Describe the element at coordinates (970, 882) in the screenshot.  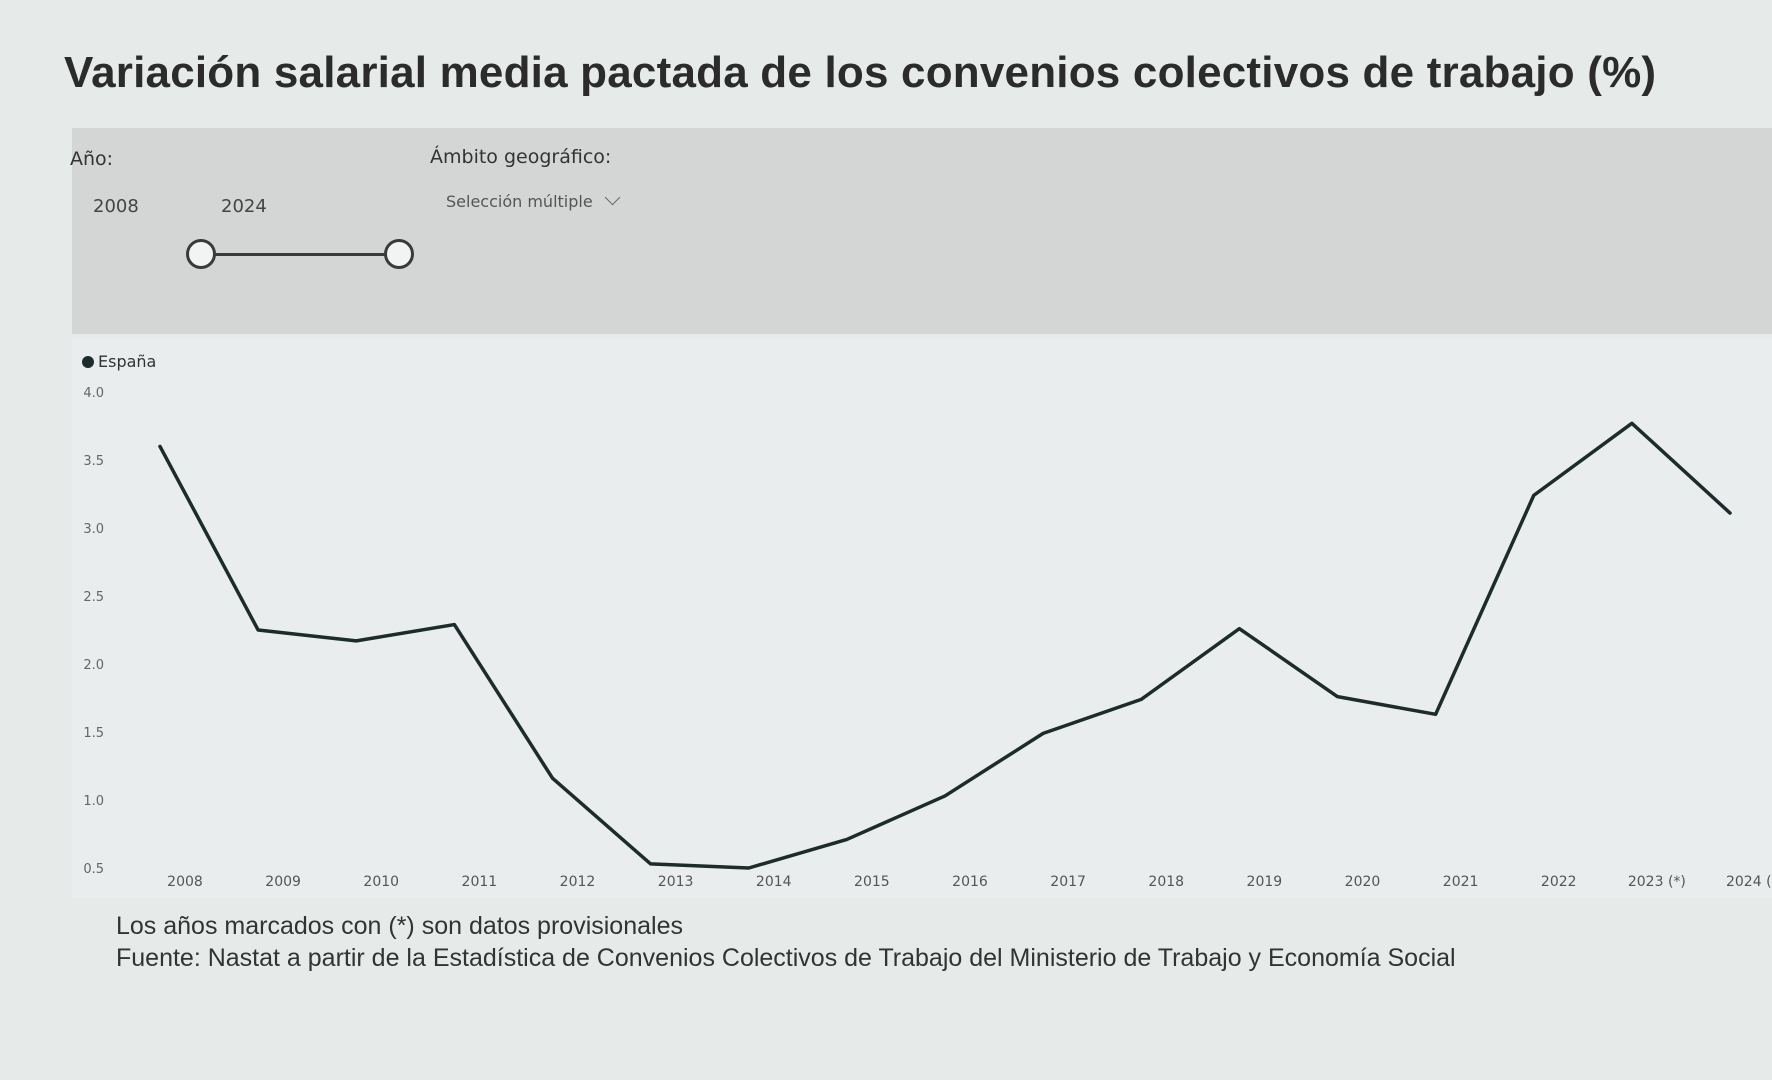
I see `x-tick-label: 2016` at that location.